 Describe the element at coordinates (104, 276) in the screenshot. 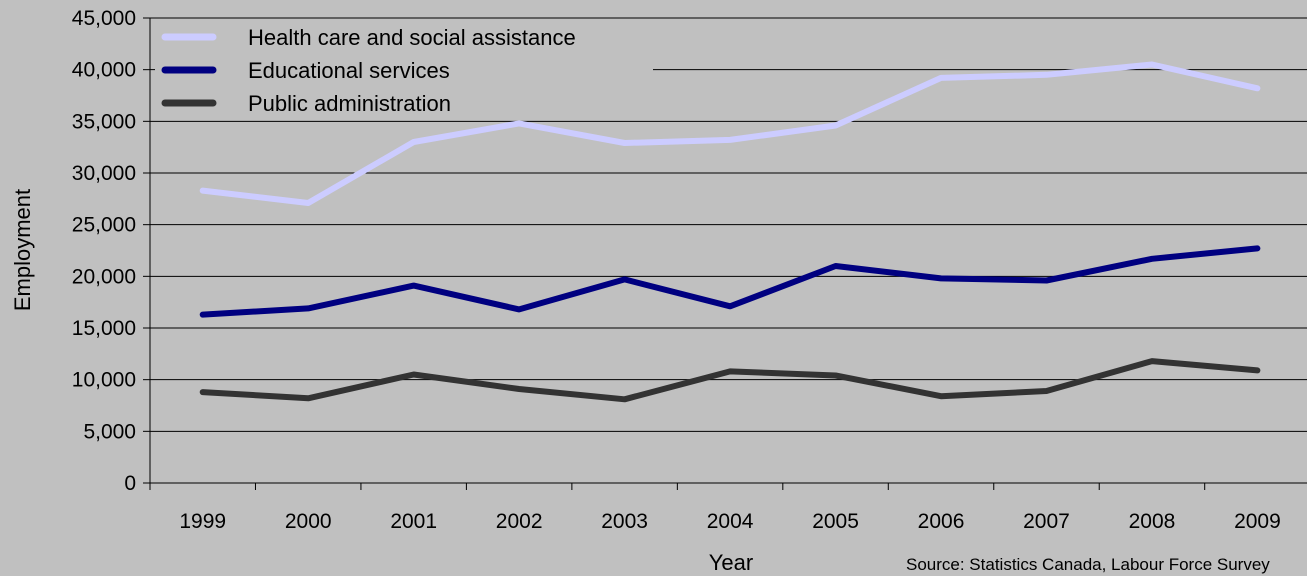

I see `y-tick-label: 20,000` at that location.